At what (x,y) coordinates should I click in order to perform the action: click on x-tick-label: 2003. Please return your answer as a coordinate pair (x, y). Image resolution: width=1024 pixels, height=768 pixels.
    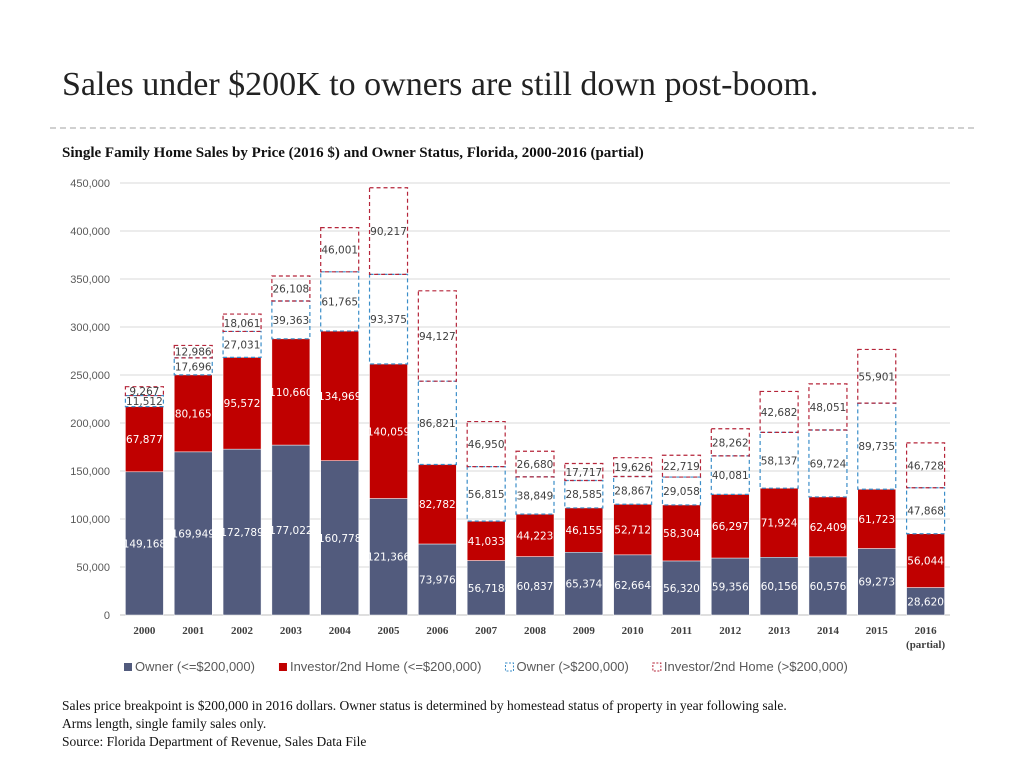
    Looking at the image, I should click on (291, 631).